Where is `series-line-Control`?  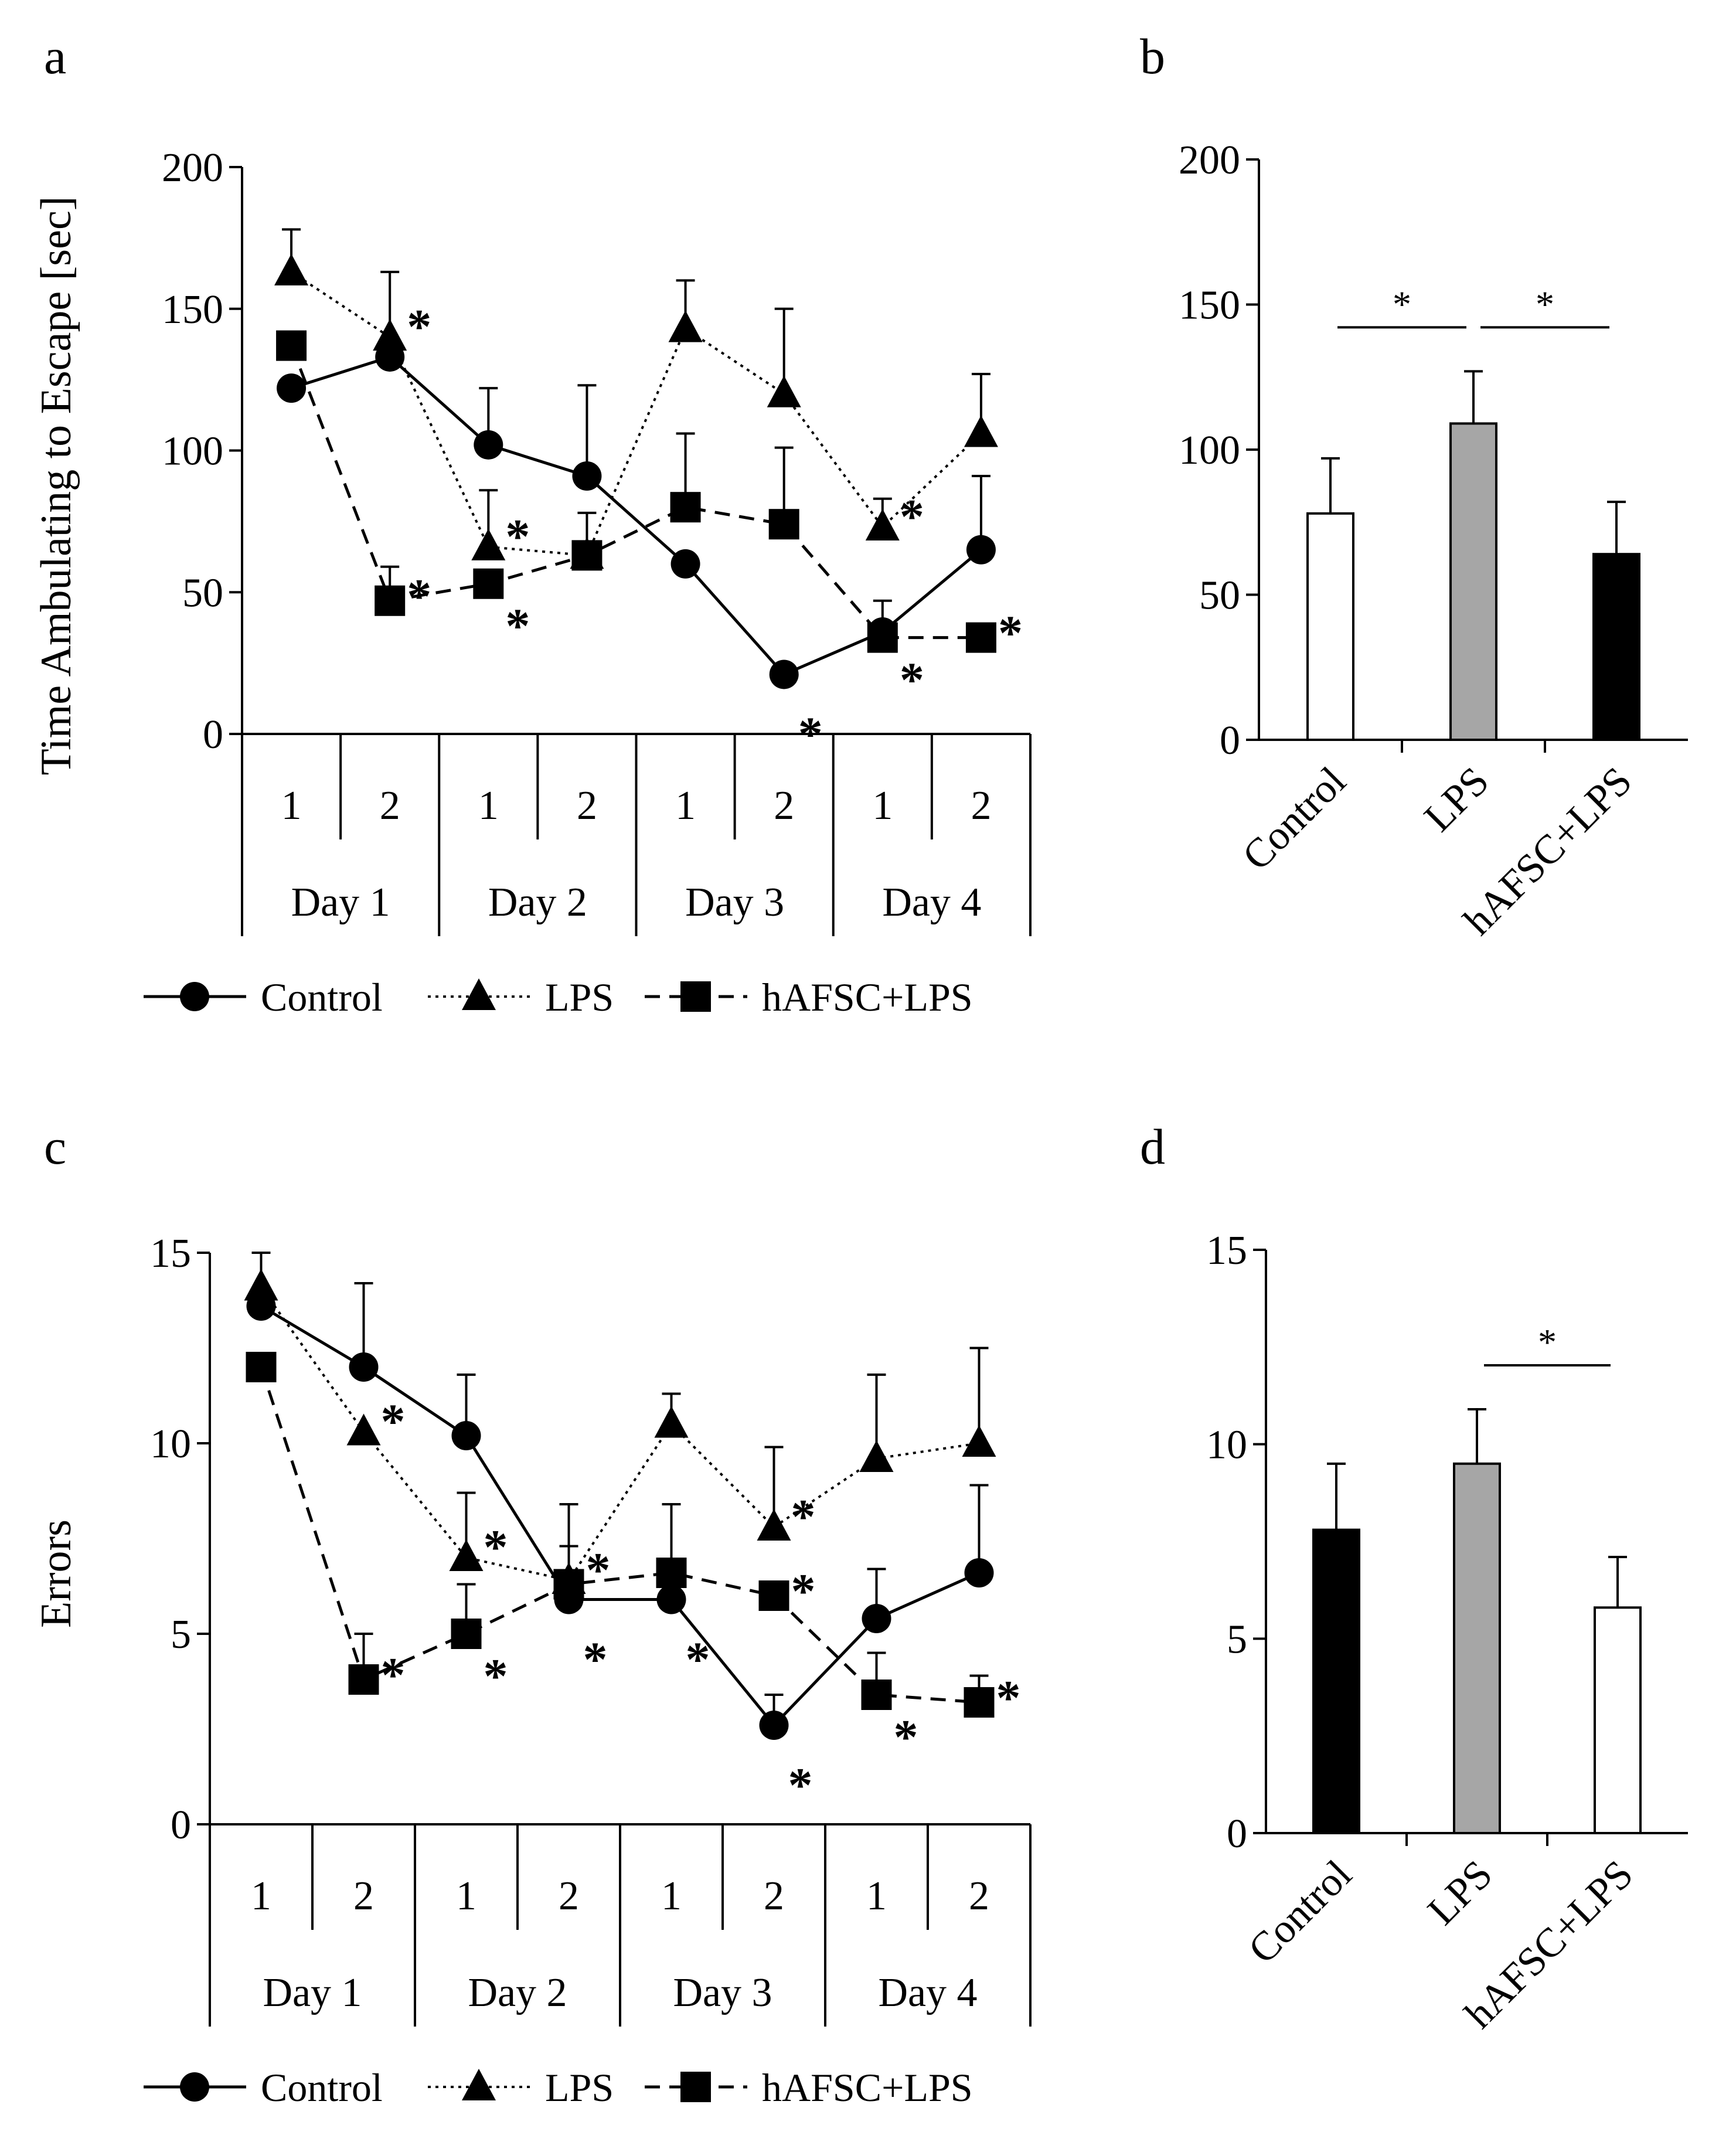 series-line-Control is located at coordinates (620, 1516).